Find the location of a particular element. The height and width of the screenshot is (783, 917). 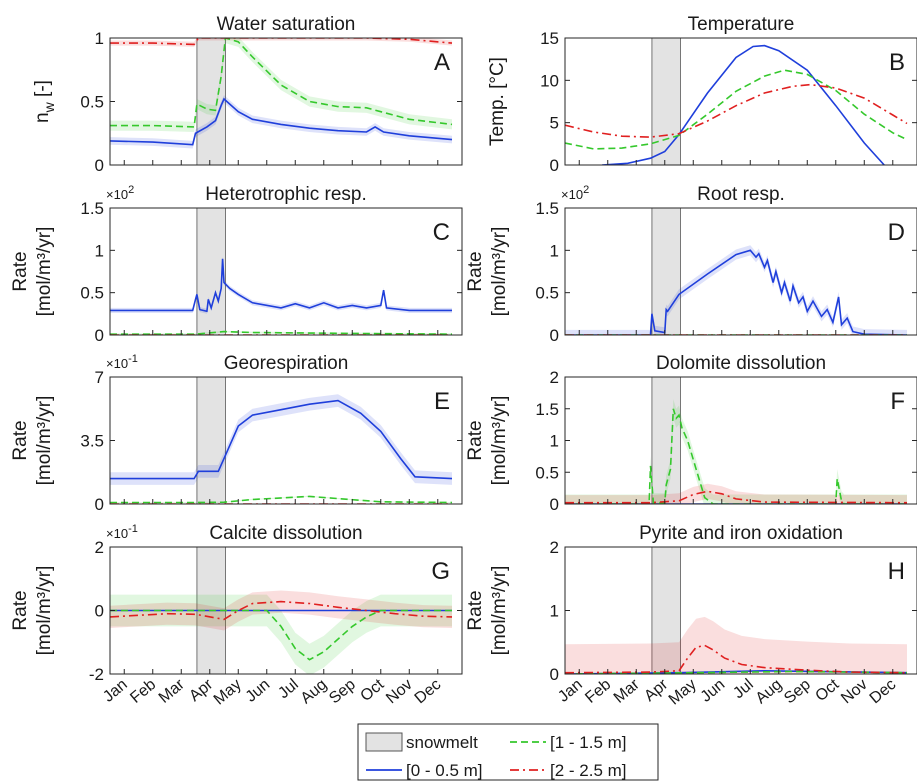

band-dashdot is located at coordinates (736, 493).